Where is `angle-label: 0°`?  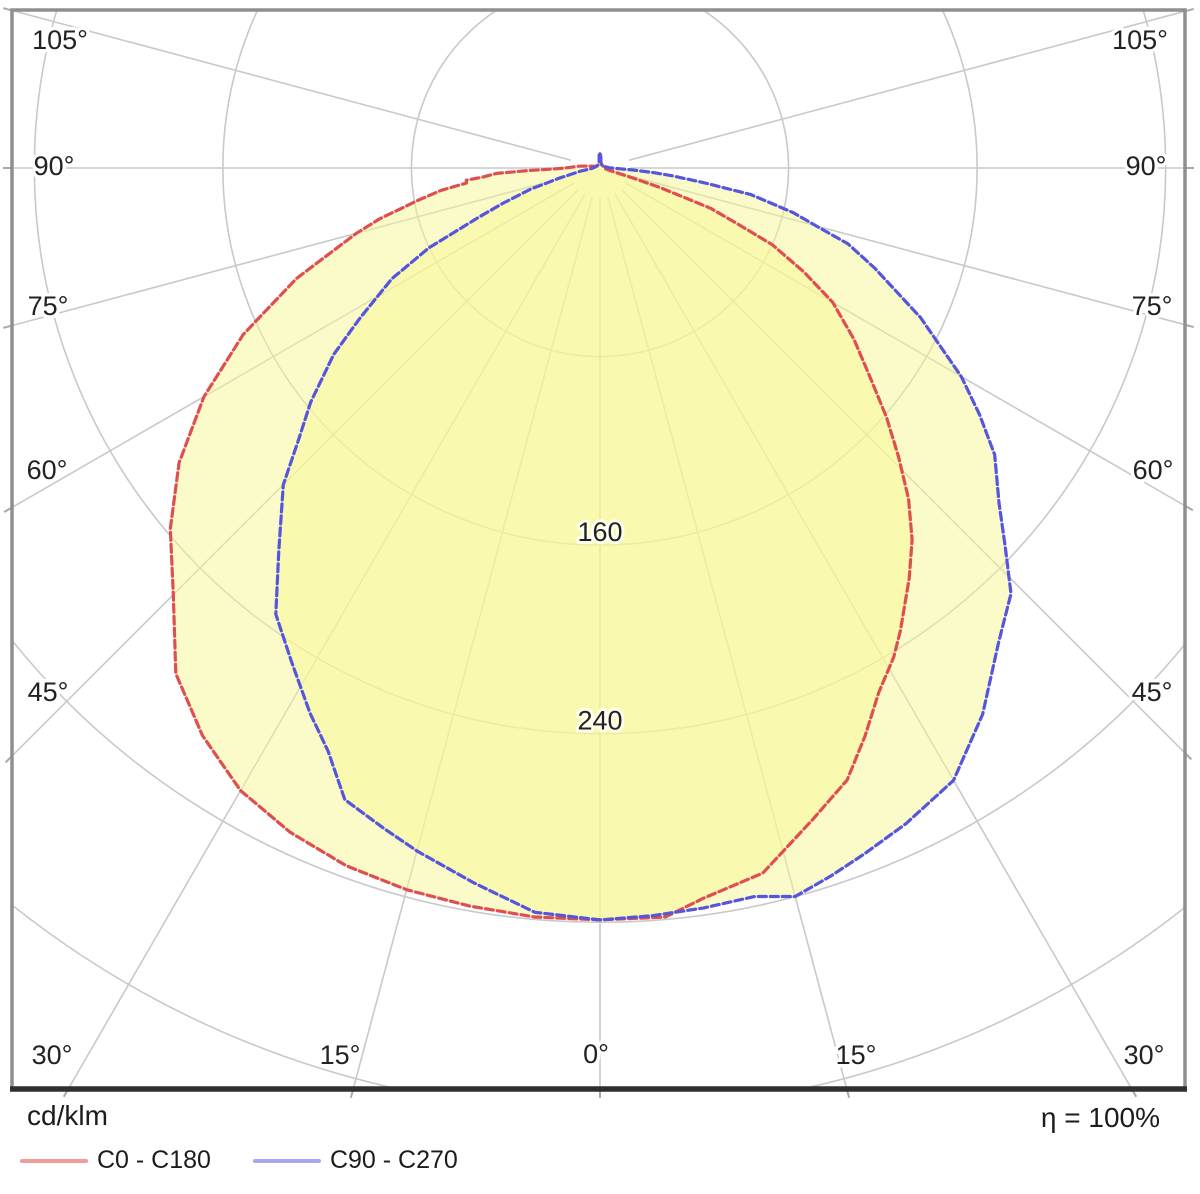
angle-label: 0° is located at coordinates (596, 1054).